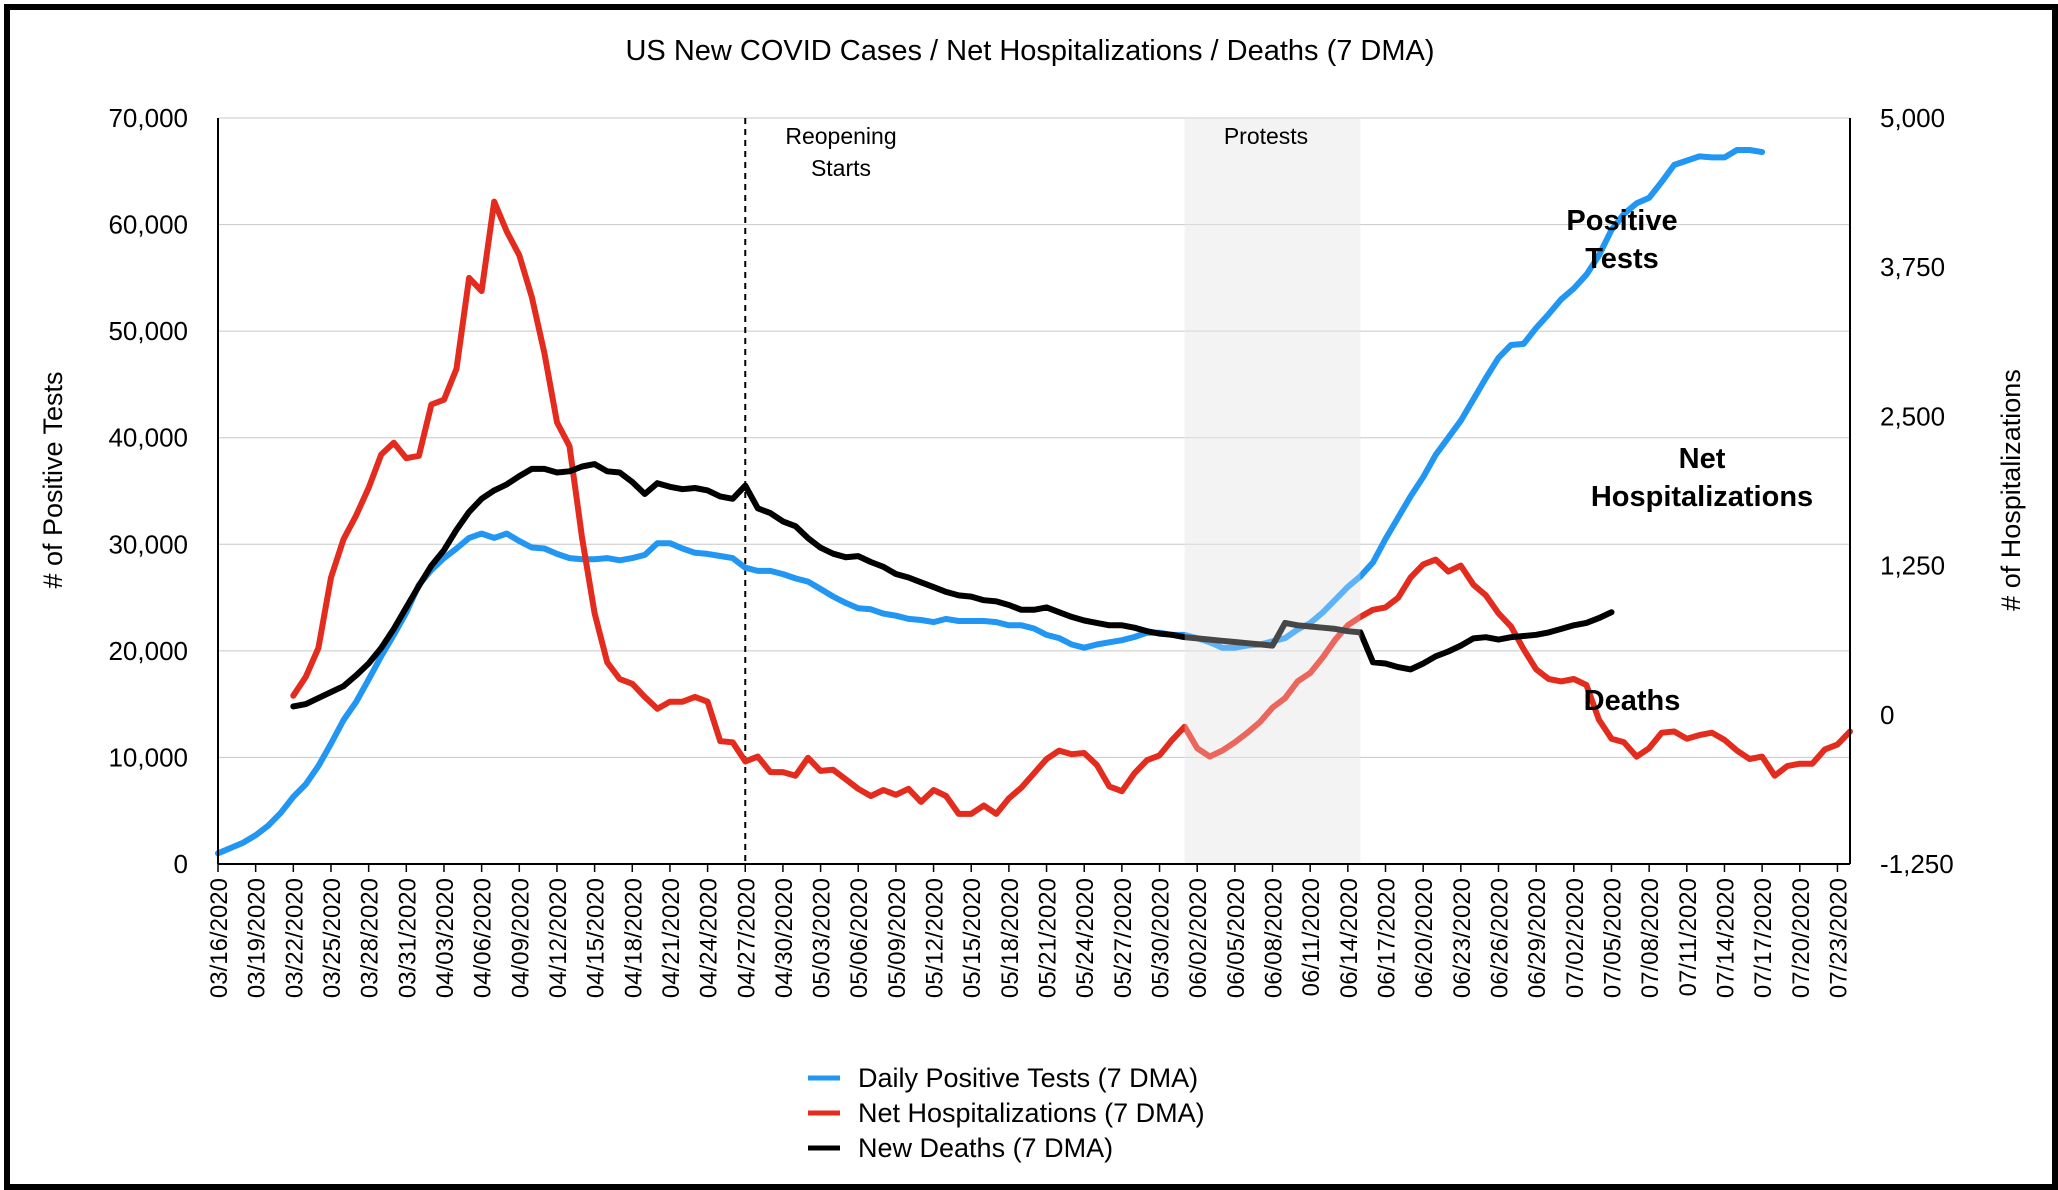 The image size is (2058, 1190). I want to click on x-tick-label: 04/12/2020, so click(558, 938).